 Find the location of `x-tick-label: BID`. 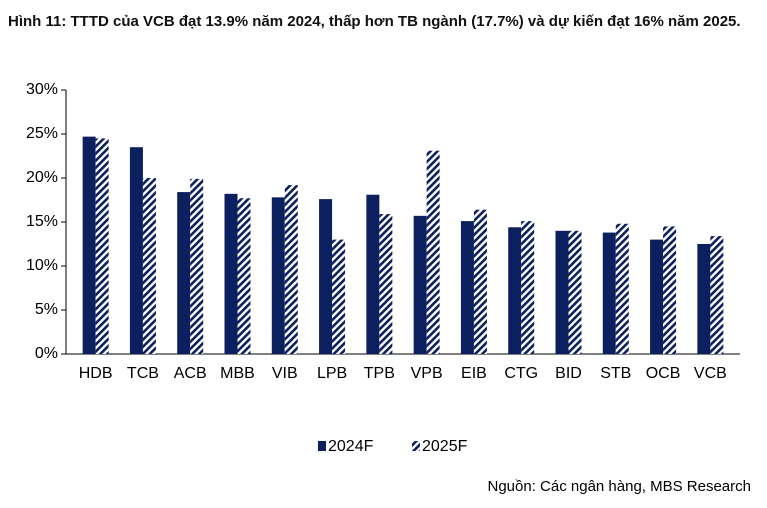

x-tick-label: BID is located at coordinates (568, 373).